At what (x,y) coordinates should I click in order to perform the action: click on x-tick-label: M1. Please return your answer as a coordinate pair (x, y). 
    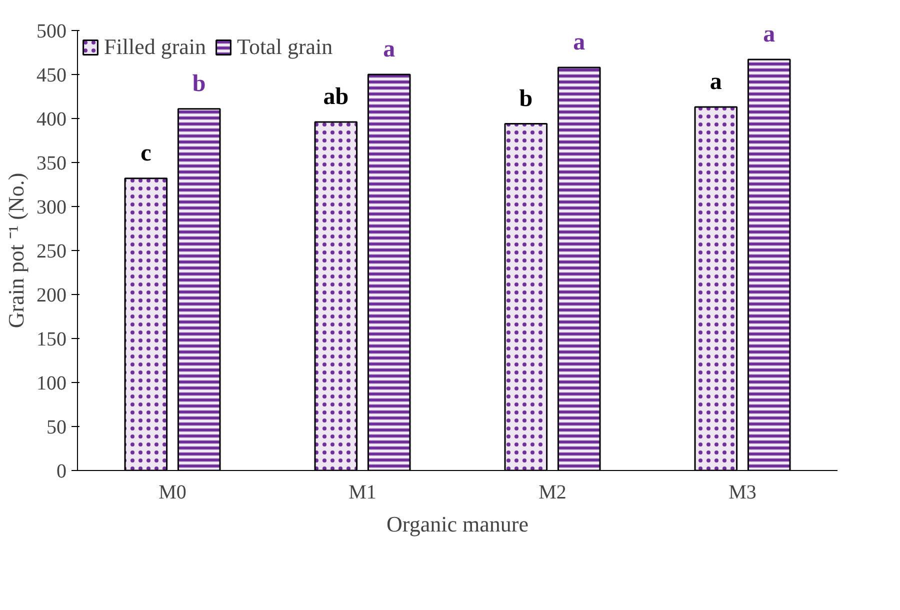
    Looking at the image, I should click on (362, 493).